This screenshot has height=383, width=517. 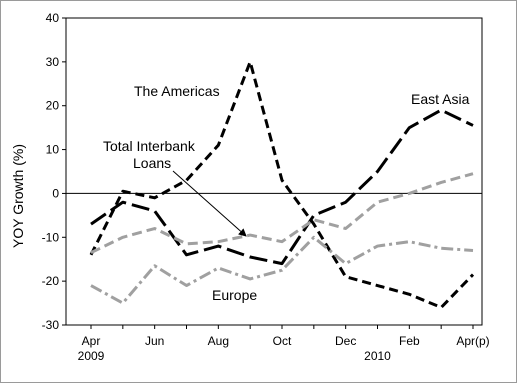 I want to click on x-year-label: 2010, so click(x=377, y=356).